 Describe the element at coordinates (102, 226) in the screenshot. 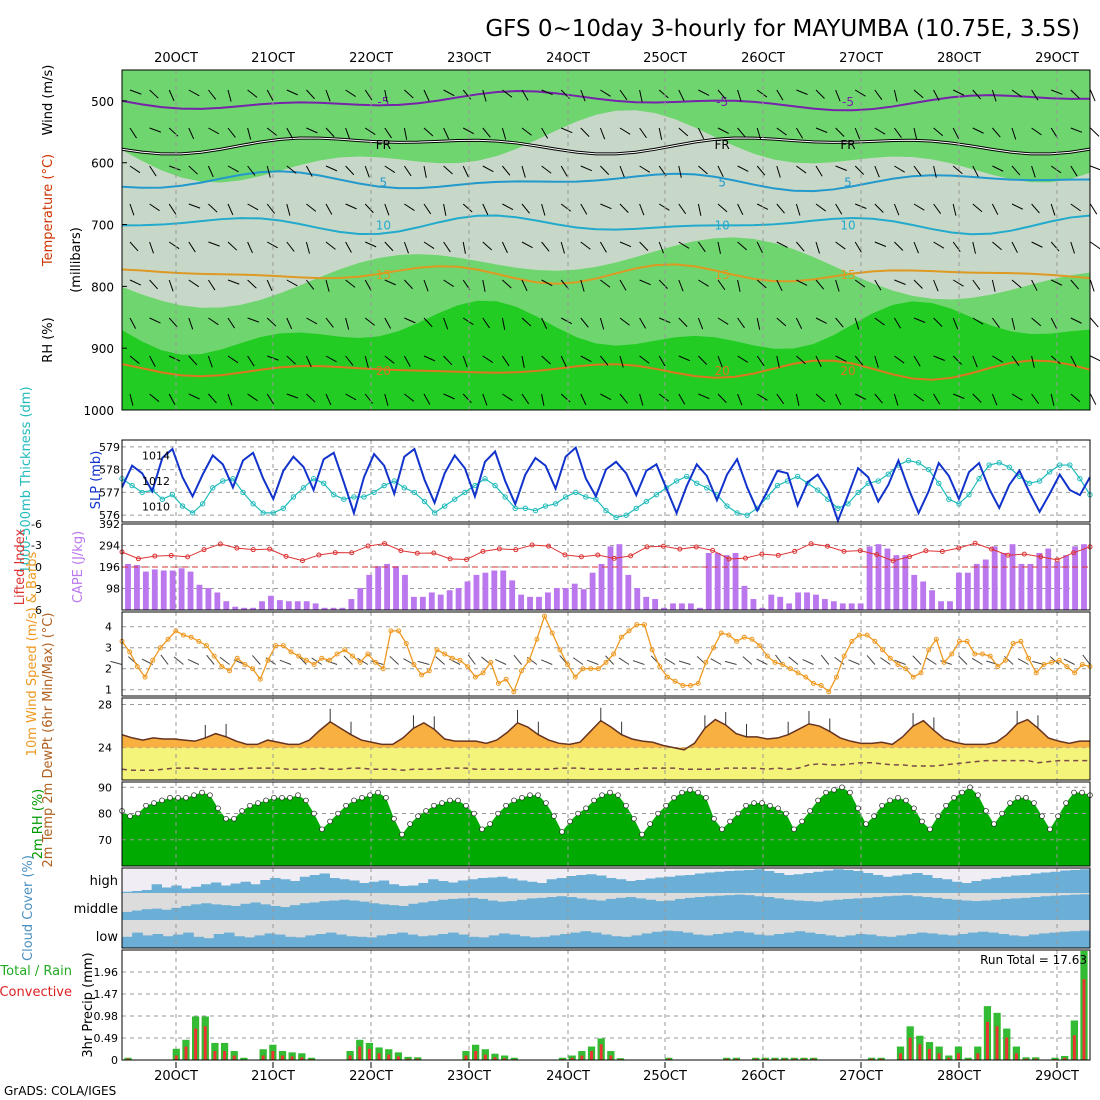

I see `pressure-tick-label: 700` at that location.